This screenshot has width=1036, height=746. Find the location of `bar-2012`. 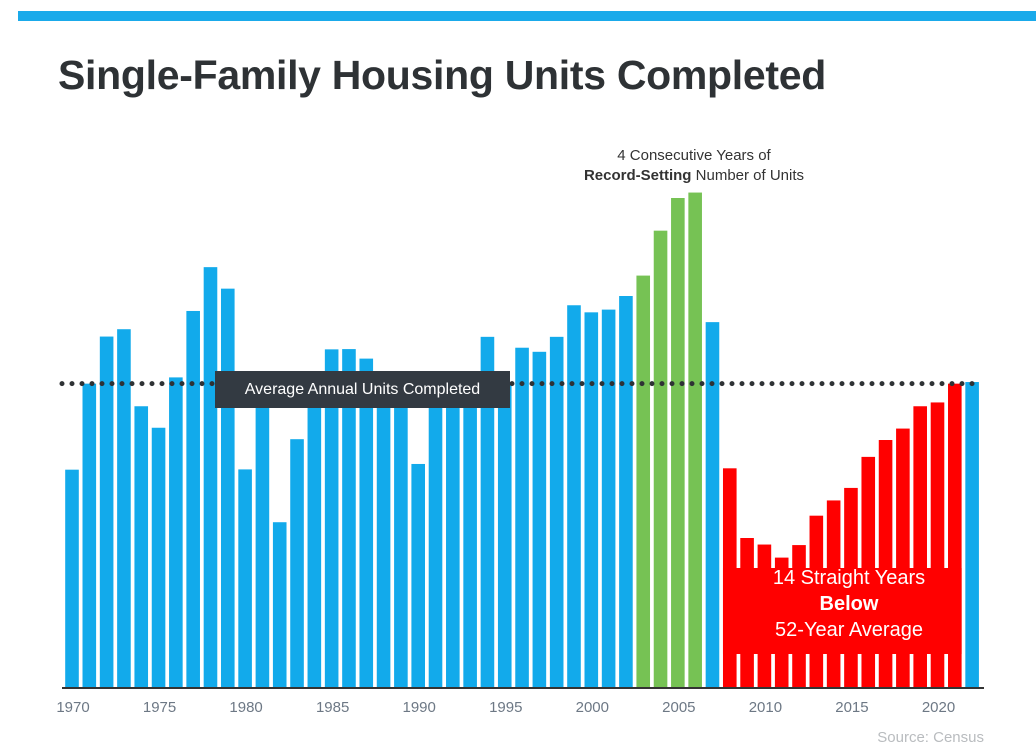

bar-2012 is located at coordinates (799, 616).